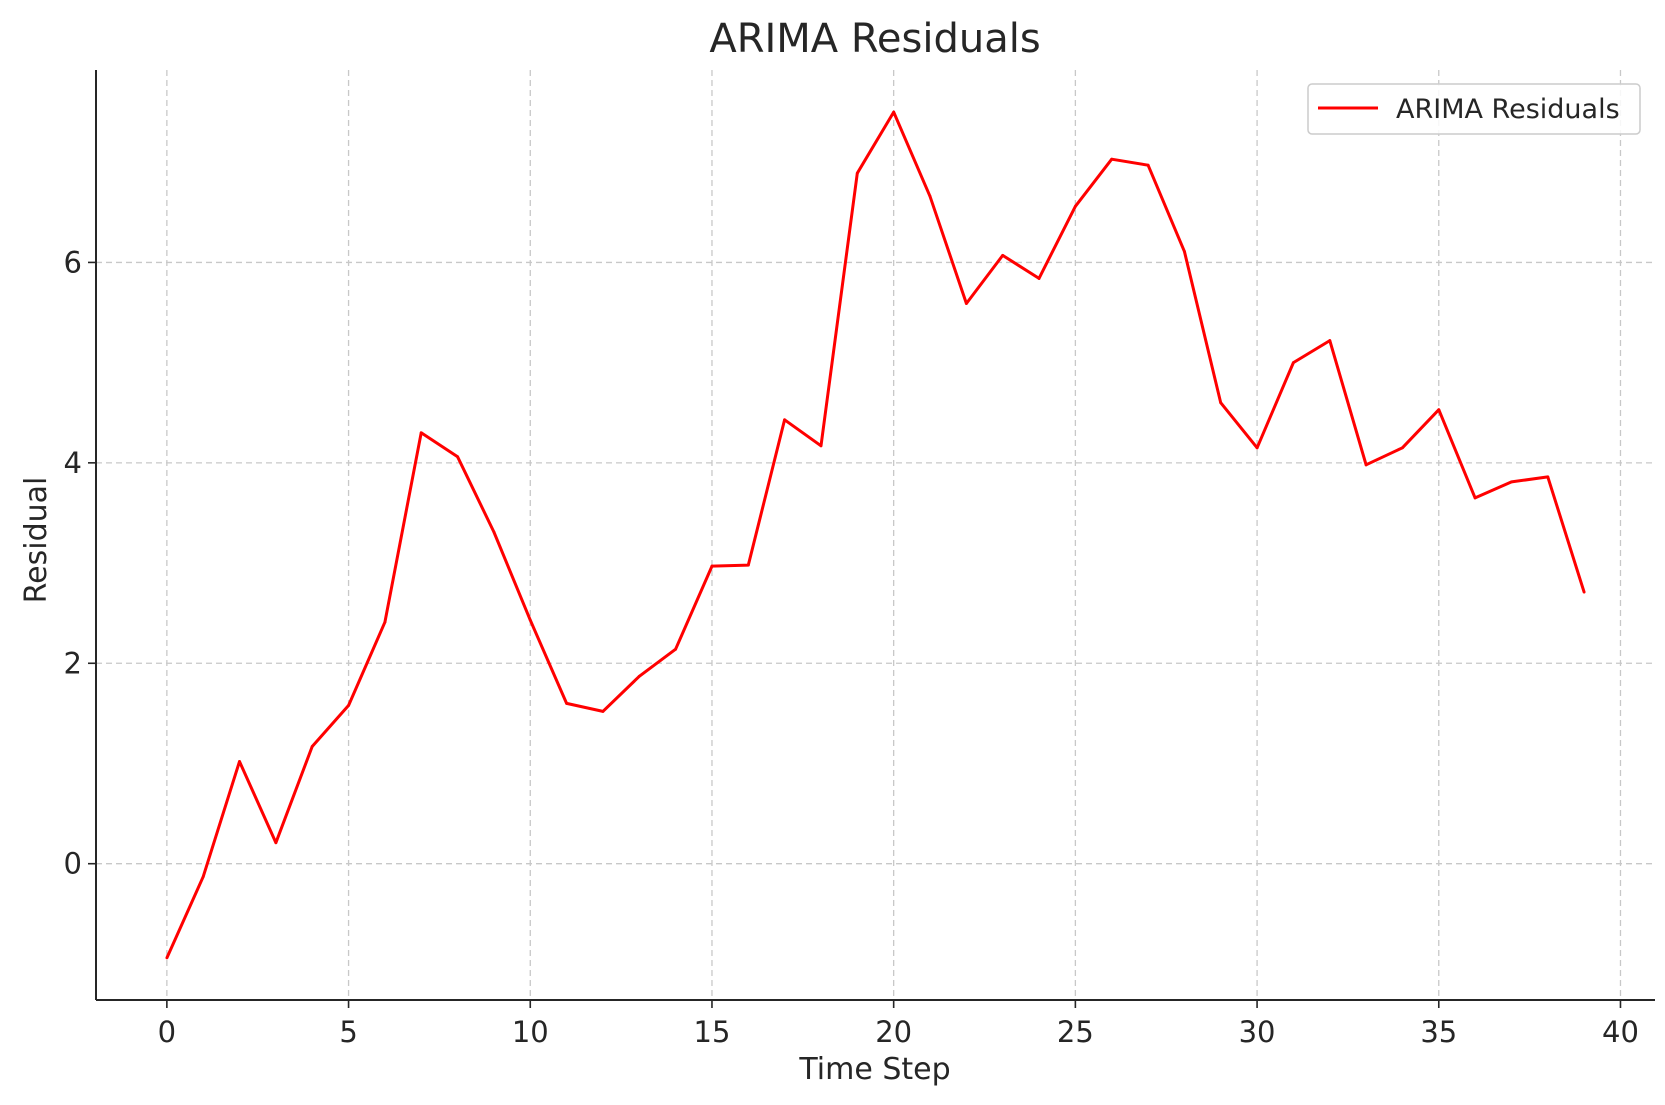 This screenshot has width=1665, height=1105. Describe the element at coordinates (36, 540) in the screenshot. I see `y-axis-label: Residual` at that location.